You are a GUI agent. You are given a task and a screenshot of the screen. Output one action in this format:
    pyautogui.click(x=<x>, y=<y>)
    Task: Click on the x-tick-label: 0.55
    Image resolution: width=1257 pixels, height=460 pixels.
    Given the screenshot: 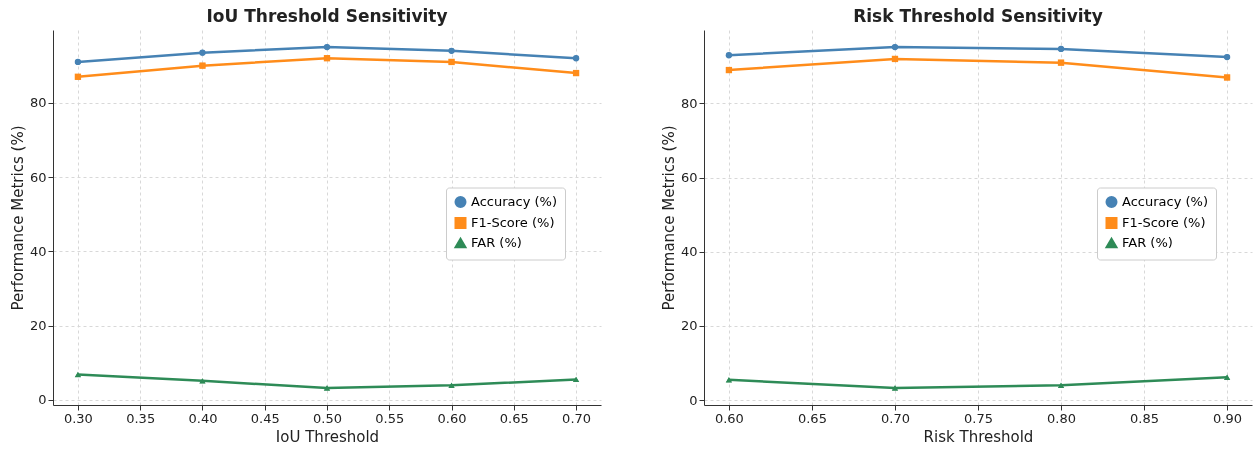 What is the action you would take?
    pyautogui.click(x=390, y=418)
    